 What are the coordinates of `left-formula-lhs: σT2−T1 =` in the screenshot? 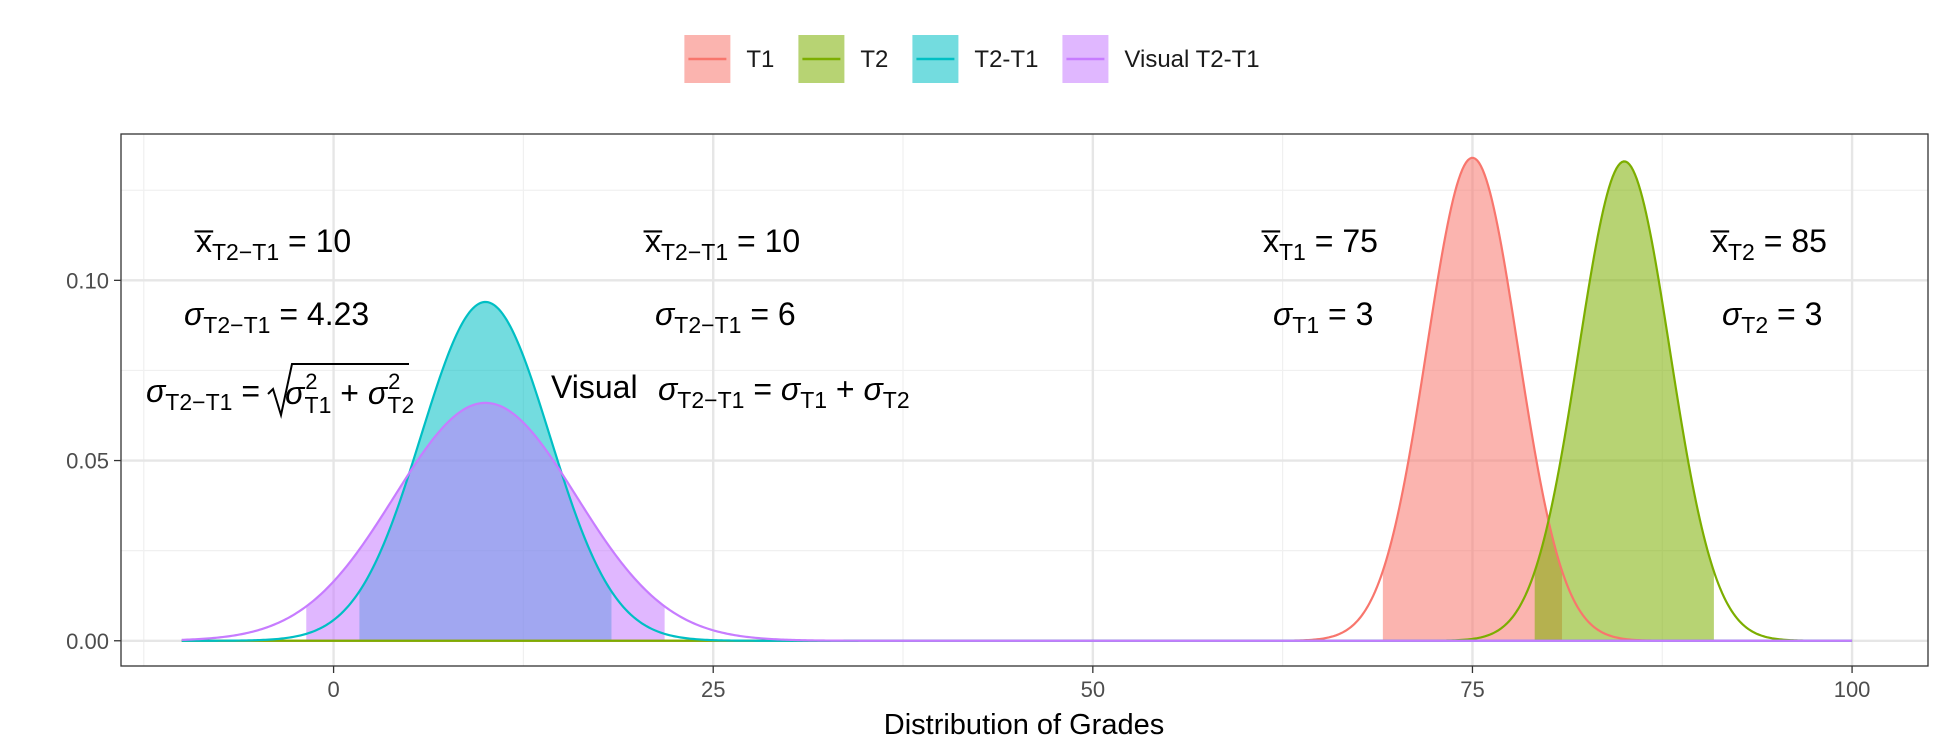 It's located at (203, 394).